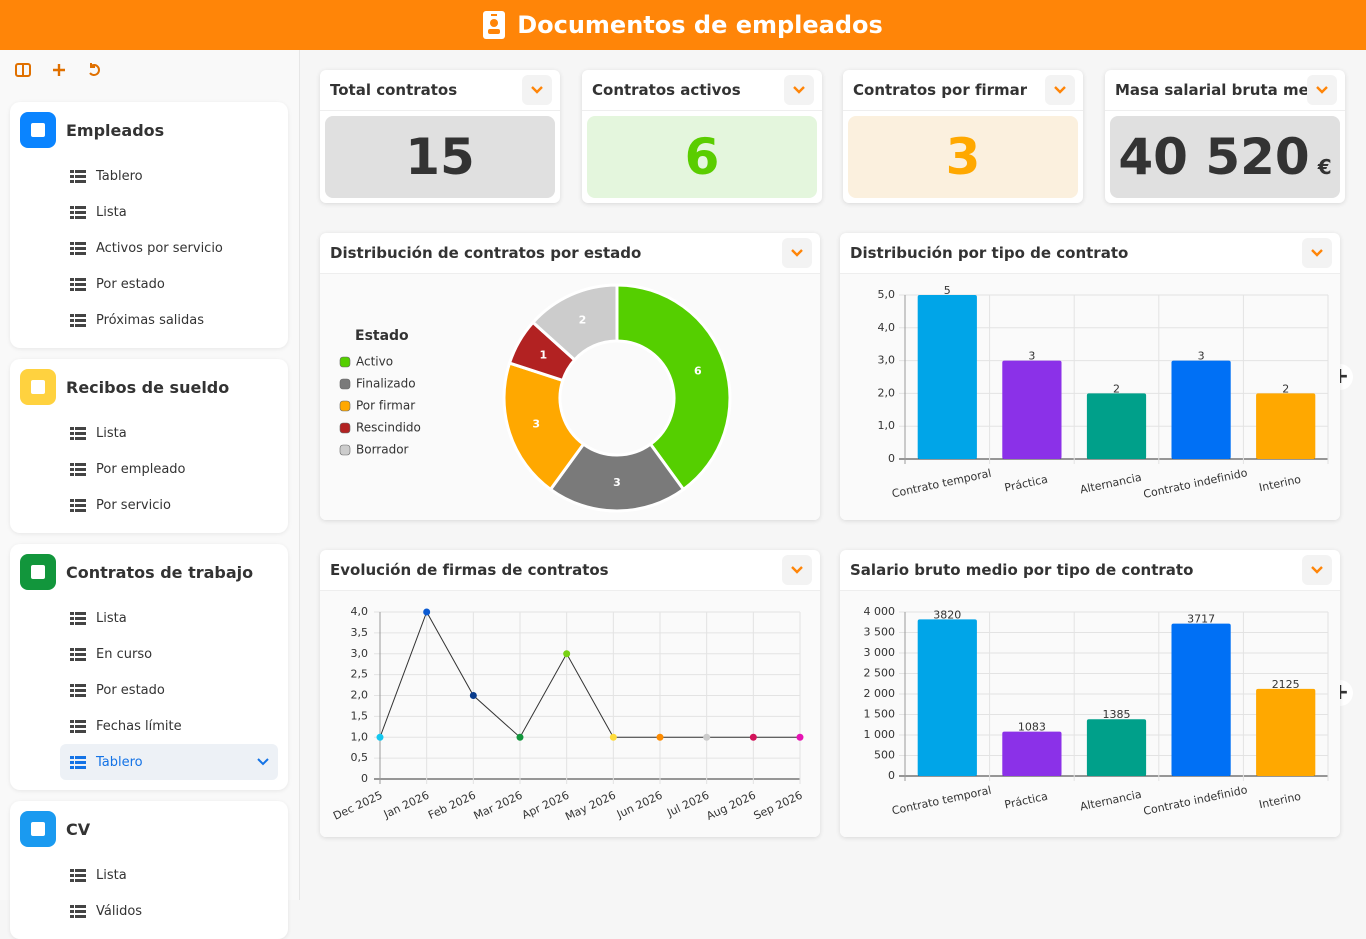 Image resolution: width=1366 pixels, height=939 pixels. What do you see at coordinates (169, 726) in the screenshot?
I see `nav-item: Fechas límite` at bounding box center [169, 726].